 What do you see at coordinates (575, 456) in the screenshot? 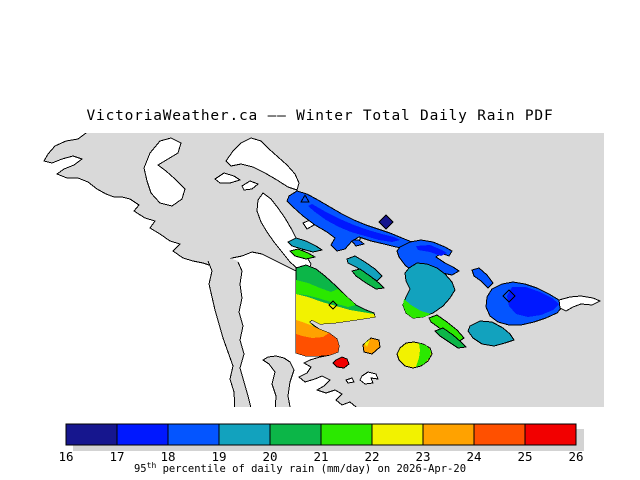
I see `colorbar-tick-26: 26` at bounding box center [575, 456].